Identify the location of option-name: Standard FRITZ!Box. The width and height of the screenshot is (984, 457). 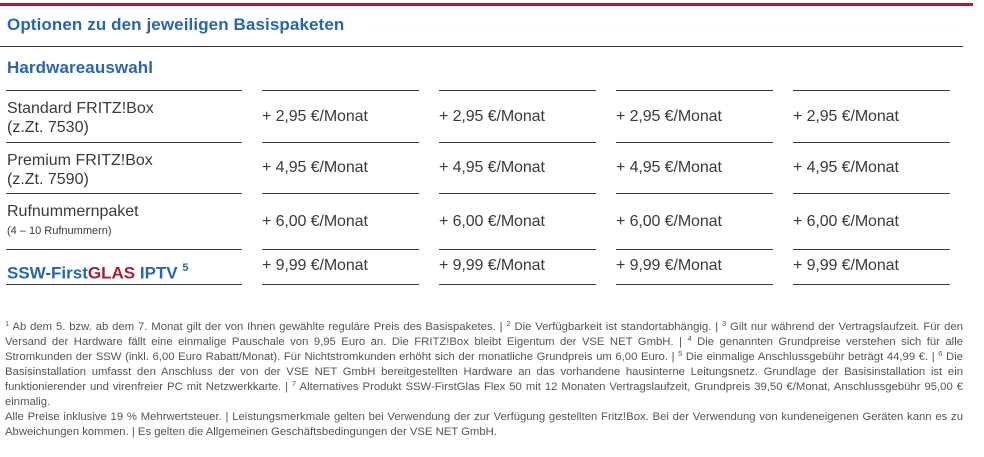
(80, 108).